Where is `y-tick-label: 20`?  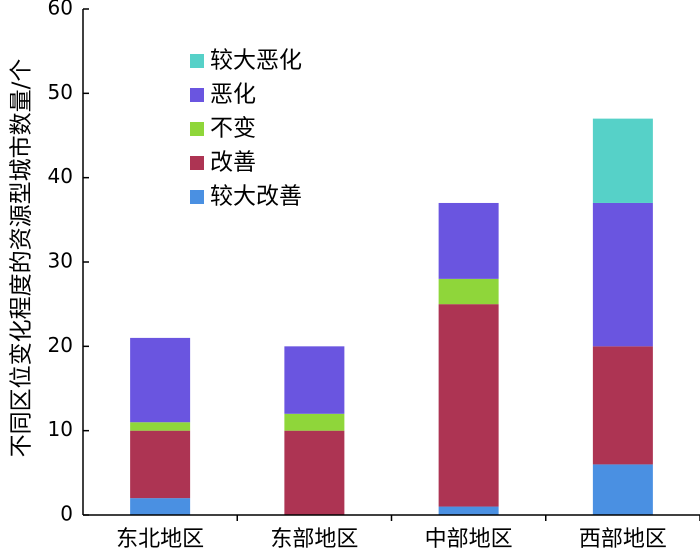
y-tick-label: 20 is located at coordinates (60, 345).